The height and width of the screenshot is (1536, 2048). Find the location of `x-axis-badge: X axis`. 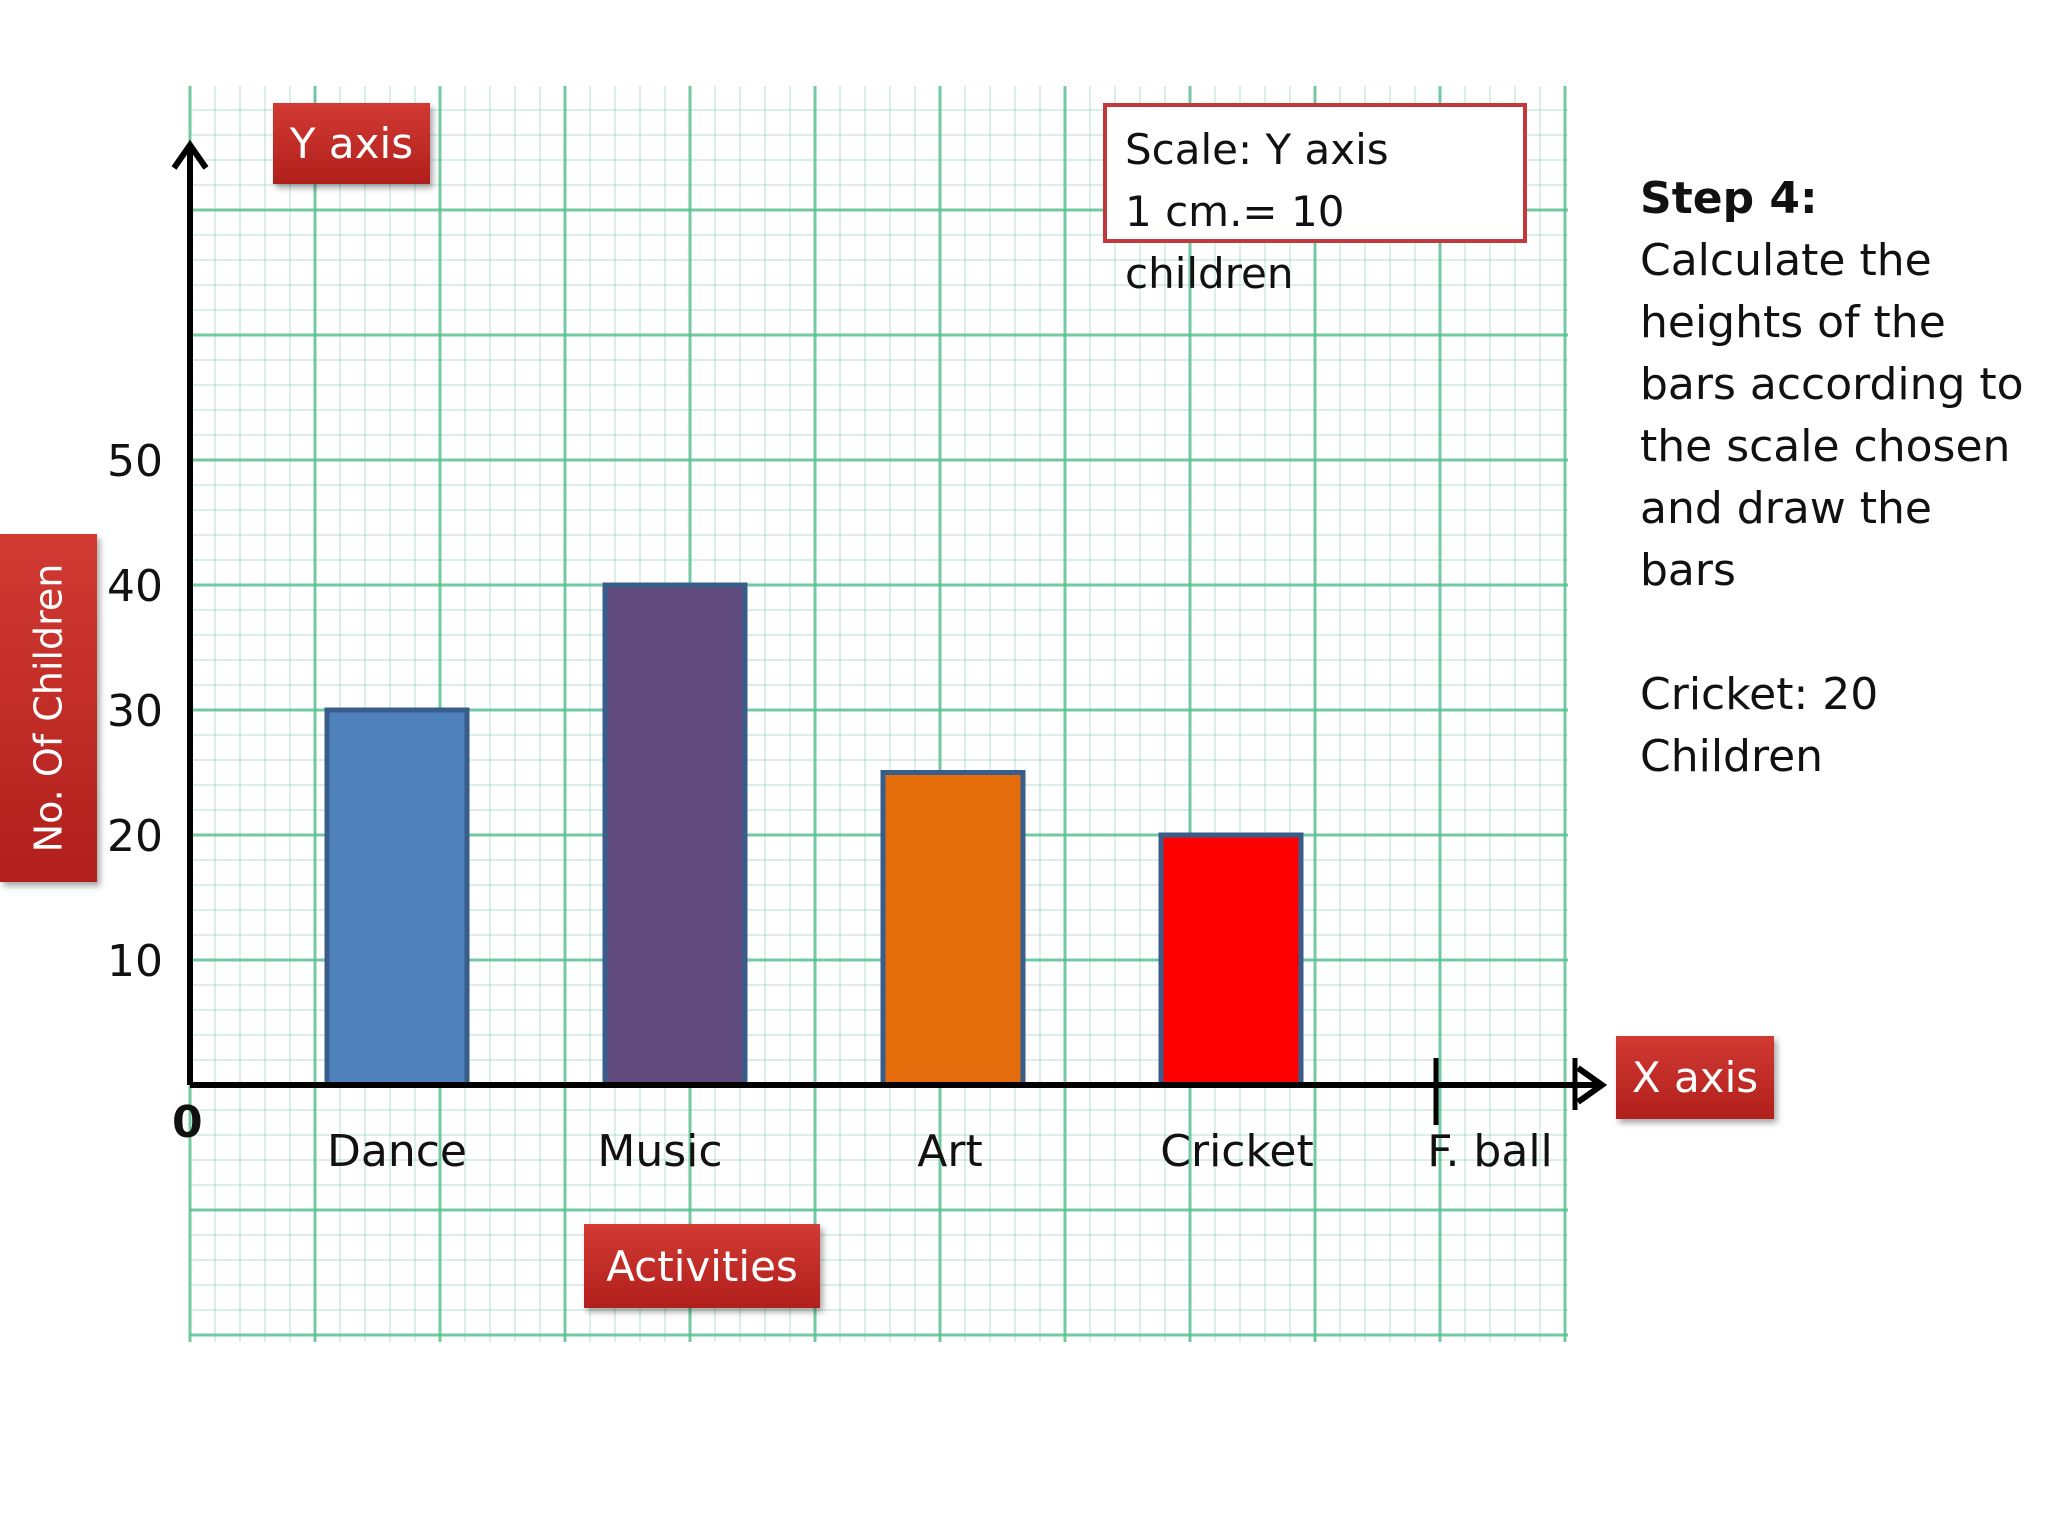

x-axis-badge: X axis is located at coordinates (1695, 1077).